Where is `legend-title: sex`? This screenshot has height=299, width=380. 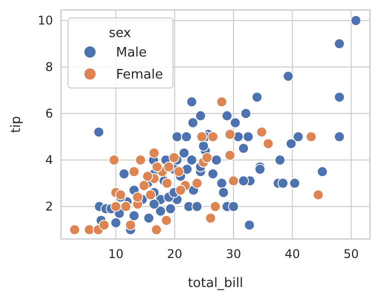 legend-title: sex is located at coordinates (120, 33).